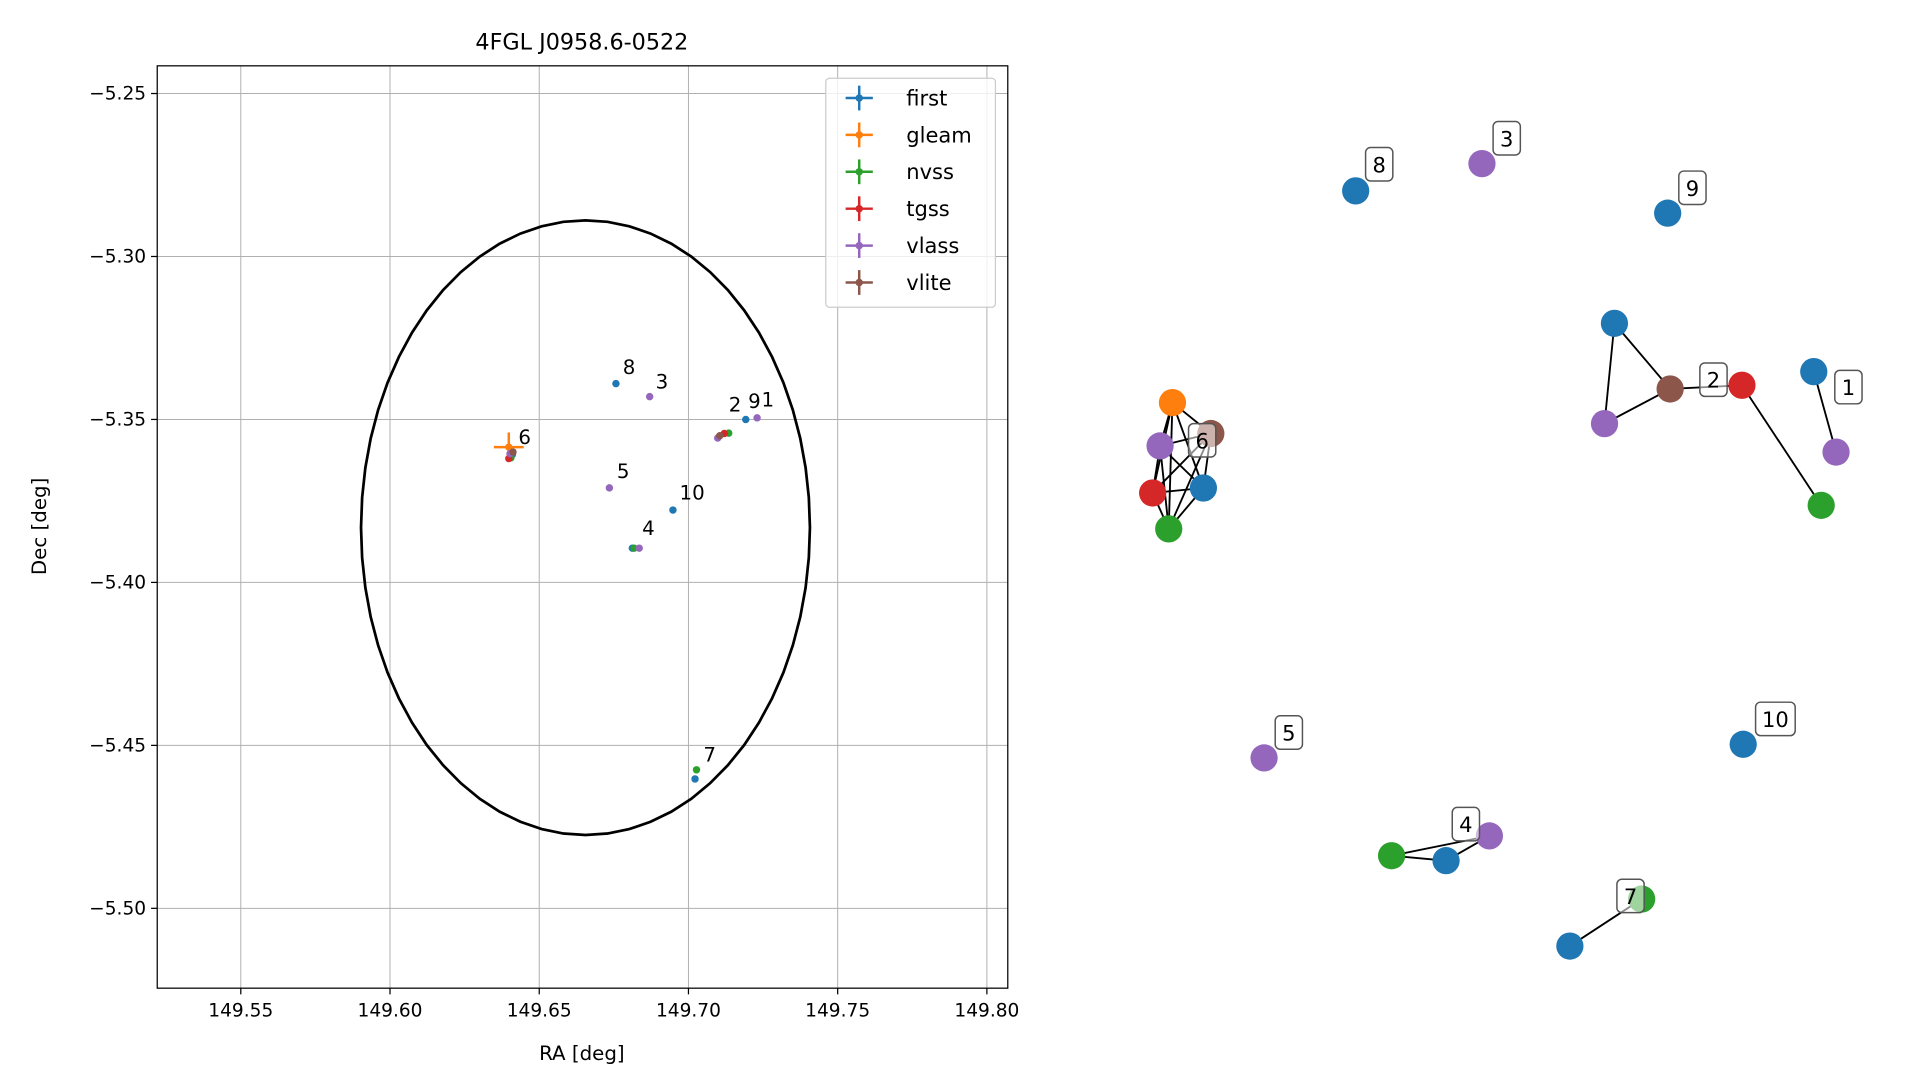 The width and height of the screenshot is (1919, 1080). I want to click on network-label-7: 7, so click(1630, 896).